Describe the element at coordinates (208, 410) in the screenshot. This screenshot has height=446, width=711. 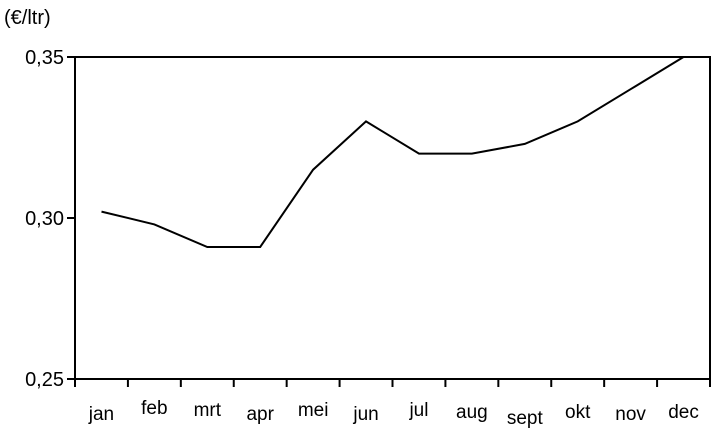
I see `x-tick-label-mrt: mrt` at that location.